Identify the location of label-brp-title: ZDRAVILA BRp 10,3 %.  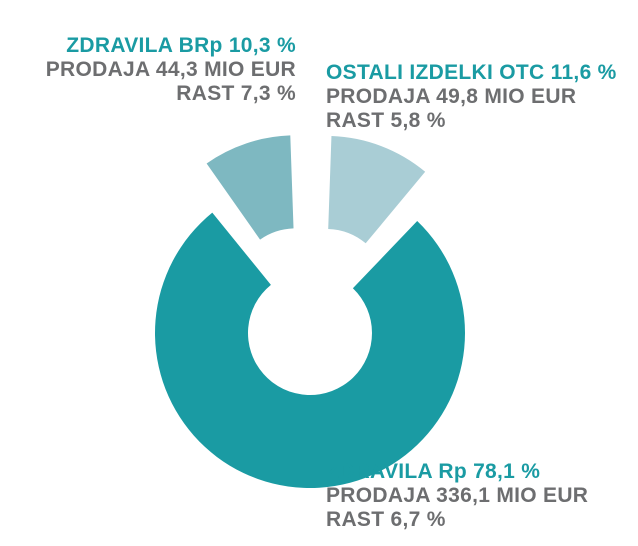
(181, 45).